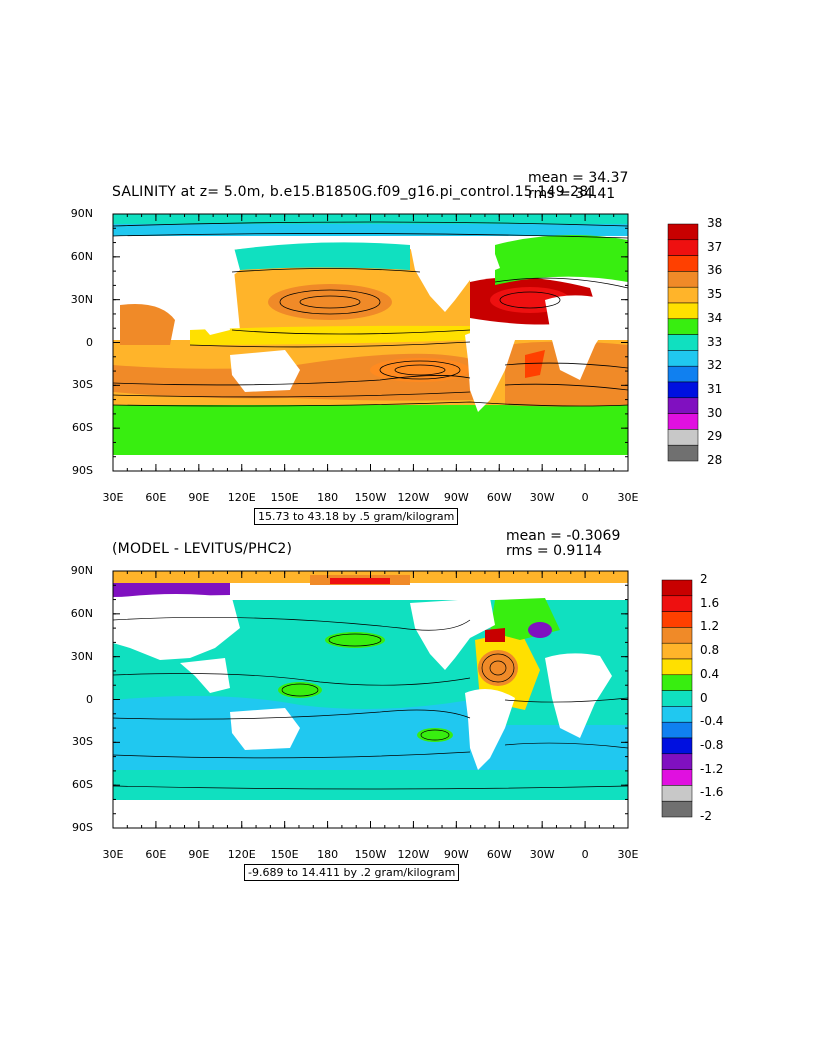 The image size is (818, 1055). I want to click on top-colorbar-label: 35, so click(715, 294).